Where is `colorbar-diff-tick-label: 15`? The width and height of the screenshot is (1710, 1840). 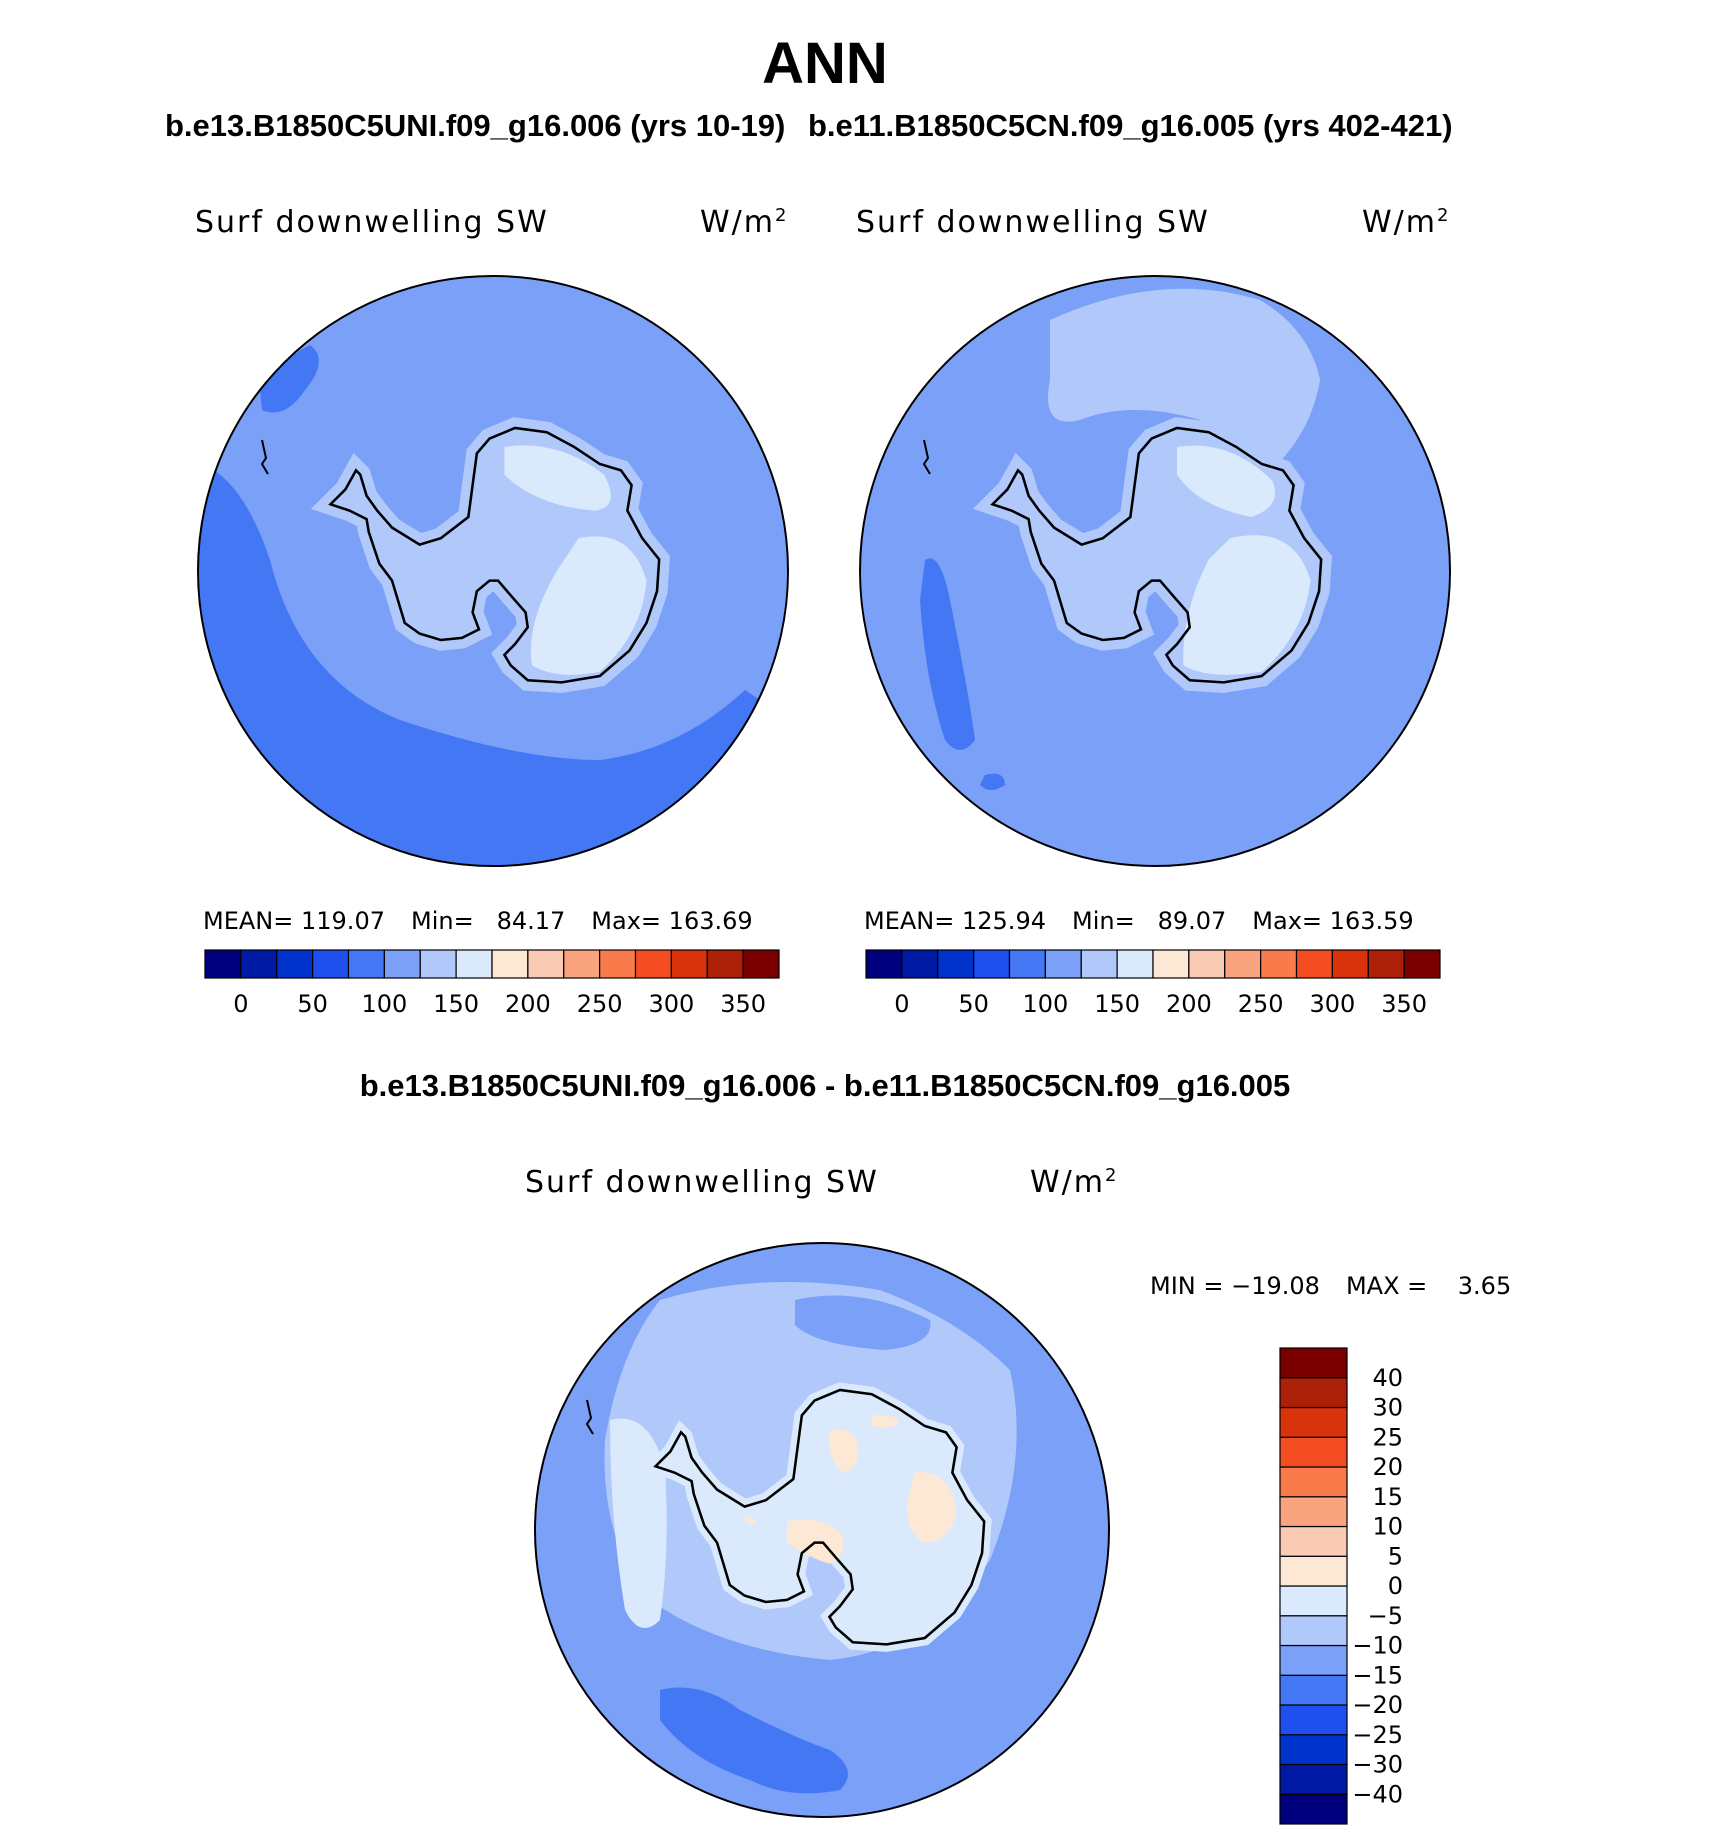
colorbar-diff-tick-label: 15 is located at coordinates (1387, 1497).